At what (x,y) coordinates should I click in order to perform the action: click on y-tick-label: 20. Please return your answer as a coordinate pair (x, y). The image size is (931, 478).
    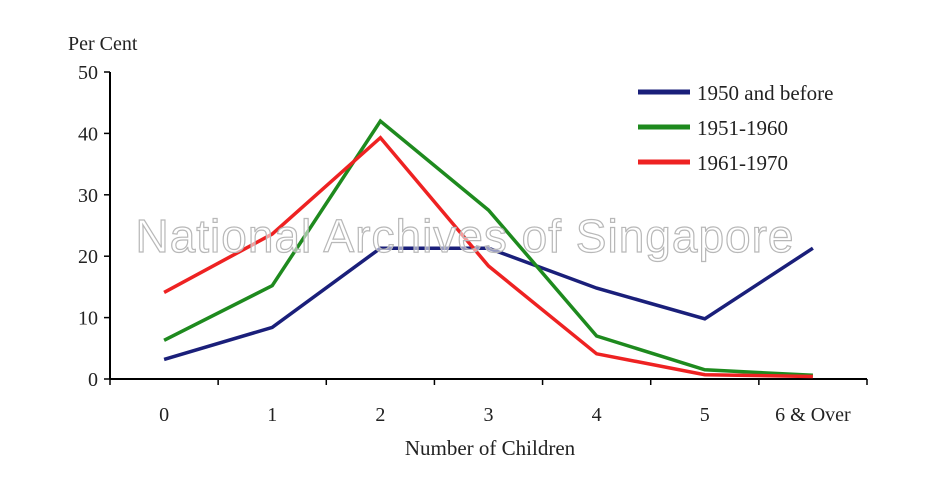
    Looking at the image, I should click on (88, 257).